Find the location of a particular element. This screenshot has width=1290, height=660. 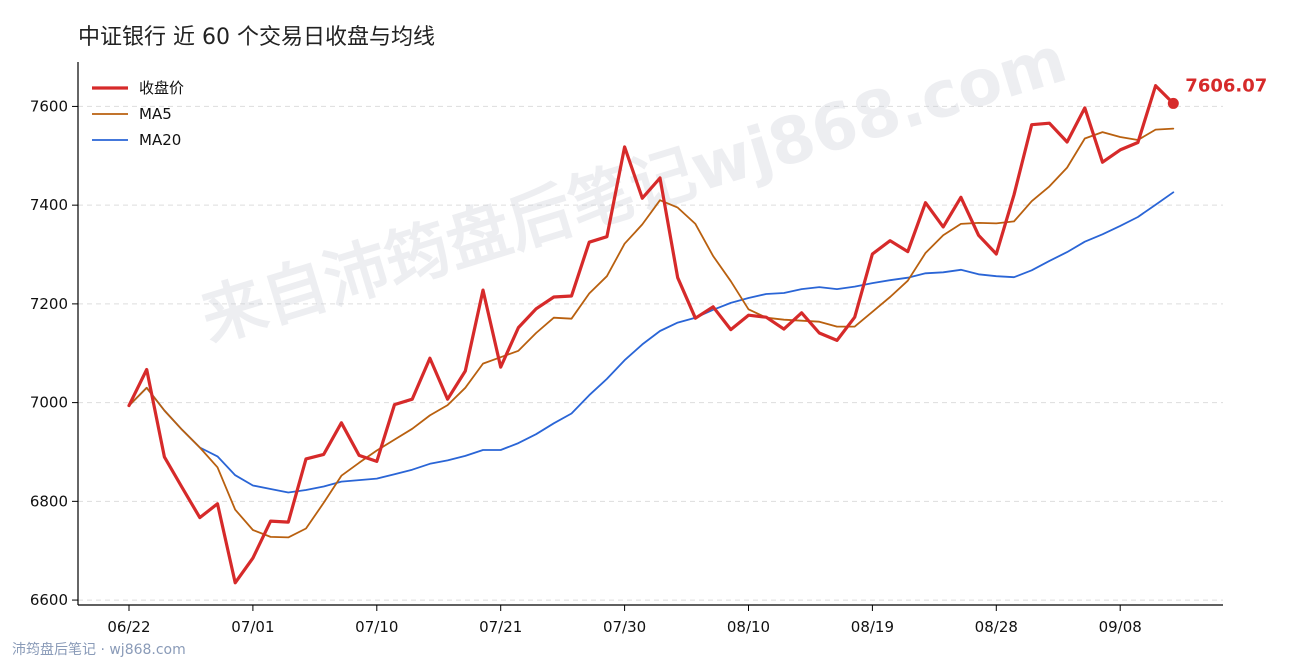

legend: 收盘价 MA5 MA20 is located at coordinates (138, 114).